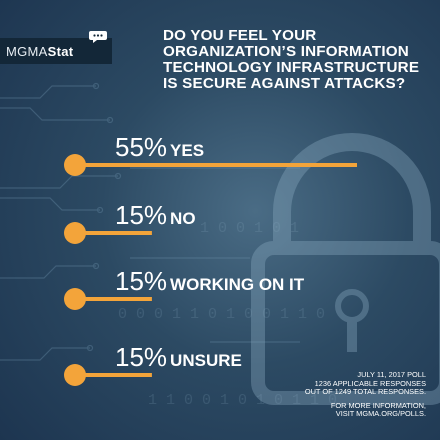  Describe the element at coordinates (187, 150) in the screenshot. I see `bar-category-label-0: YES` at that location.